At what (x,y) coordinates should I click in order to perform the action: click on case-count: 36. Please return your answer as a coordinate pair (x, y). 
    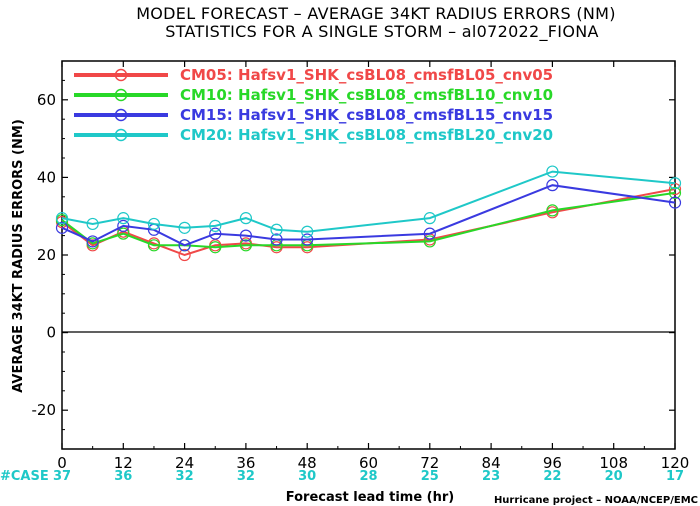
    Looking at the image, I should click on (123, 476).